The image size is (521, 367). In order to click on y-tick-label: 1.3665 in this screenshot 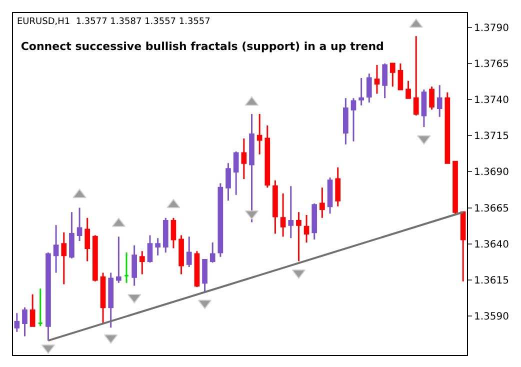, I will do `click(491, 208)`.